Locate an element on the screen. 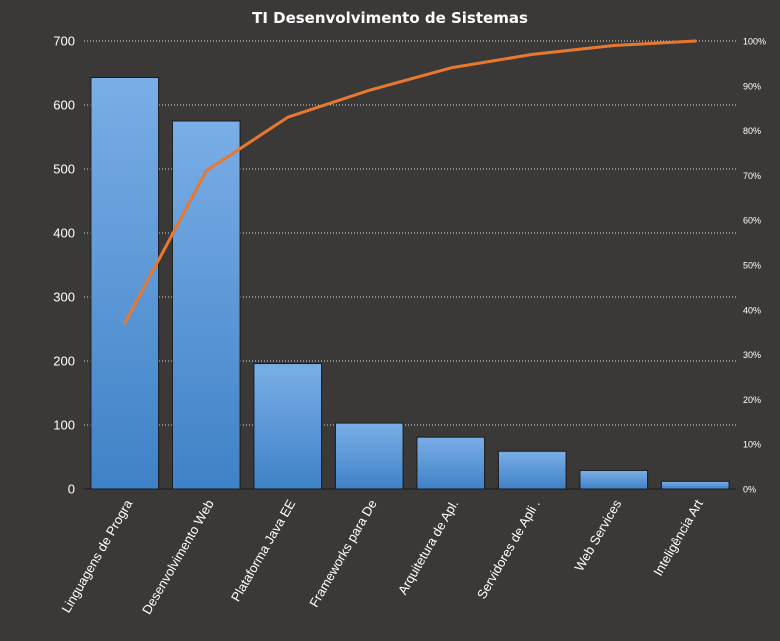 The image size is (780, 641). y2-tick-label: 40% is located at coordinates (752, 310).